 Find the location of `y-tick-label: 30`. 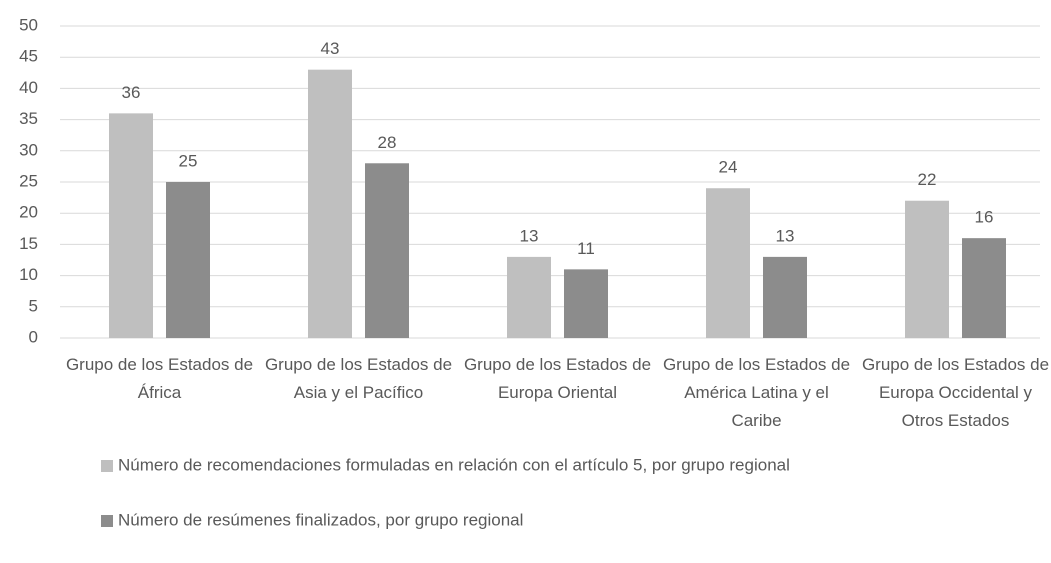

y-tick-label: 30 is located at coordinates (28, 149).